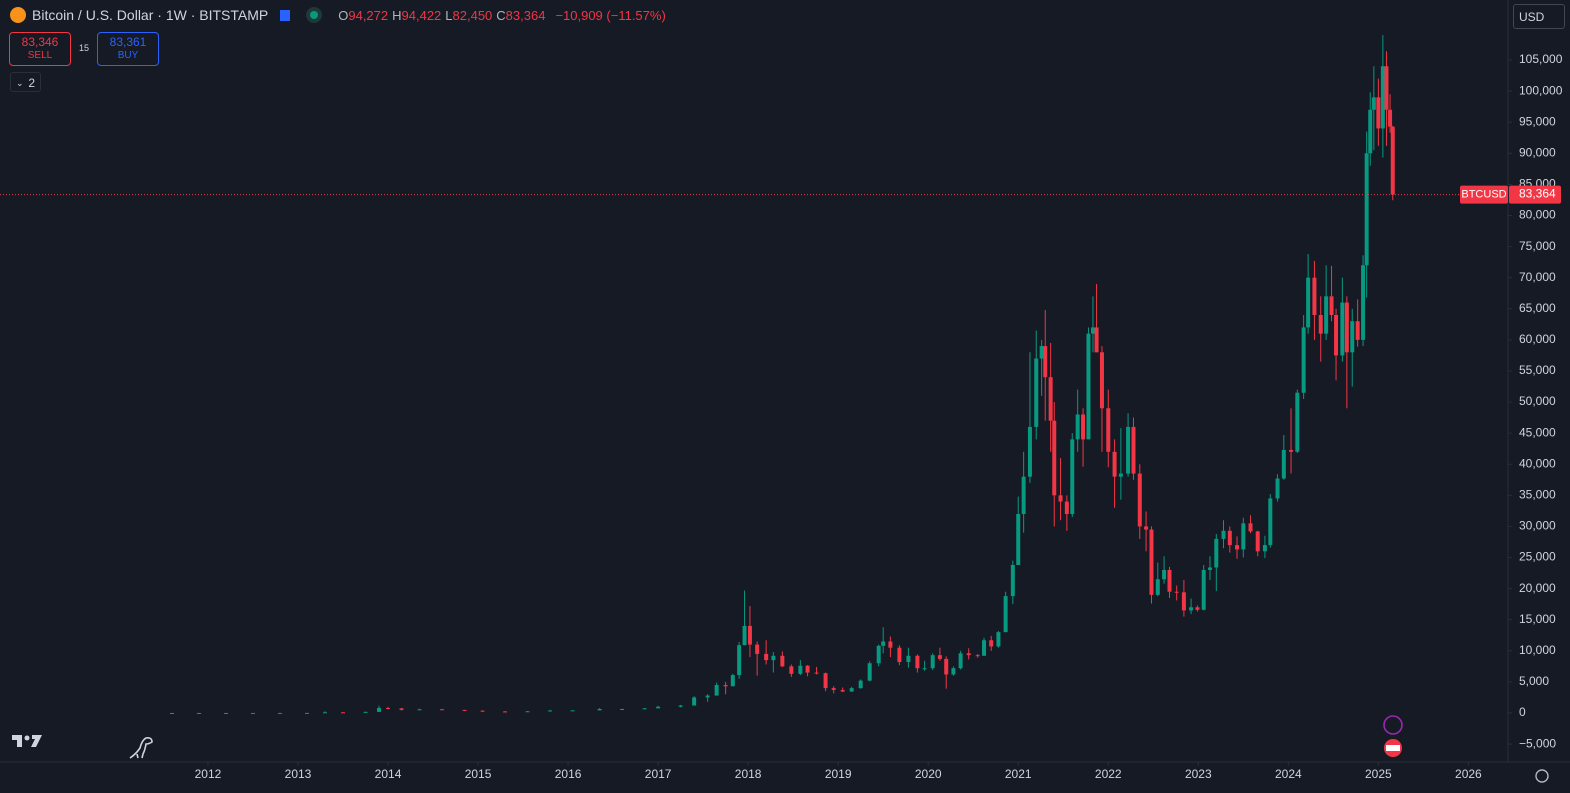 The width and height of the screenshot is (1570, 793). Describe the element at coordinates (388, 774) in the screenshot. I see `x-tick-label: 2014` at that location.